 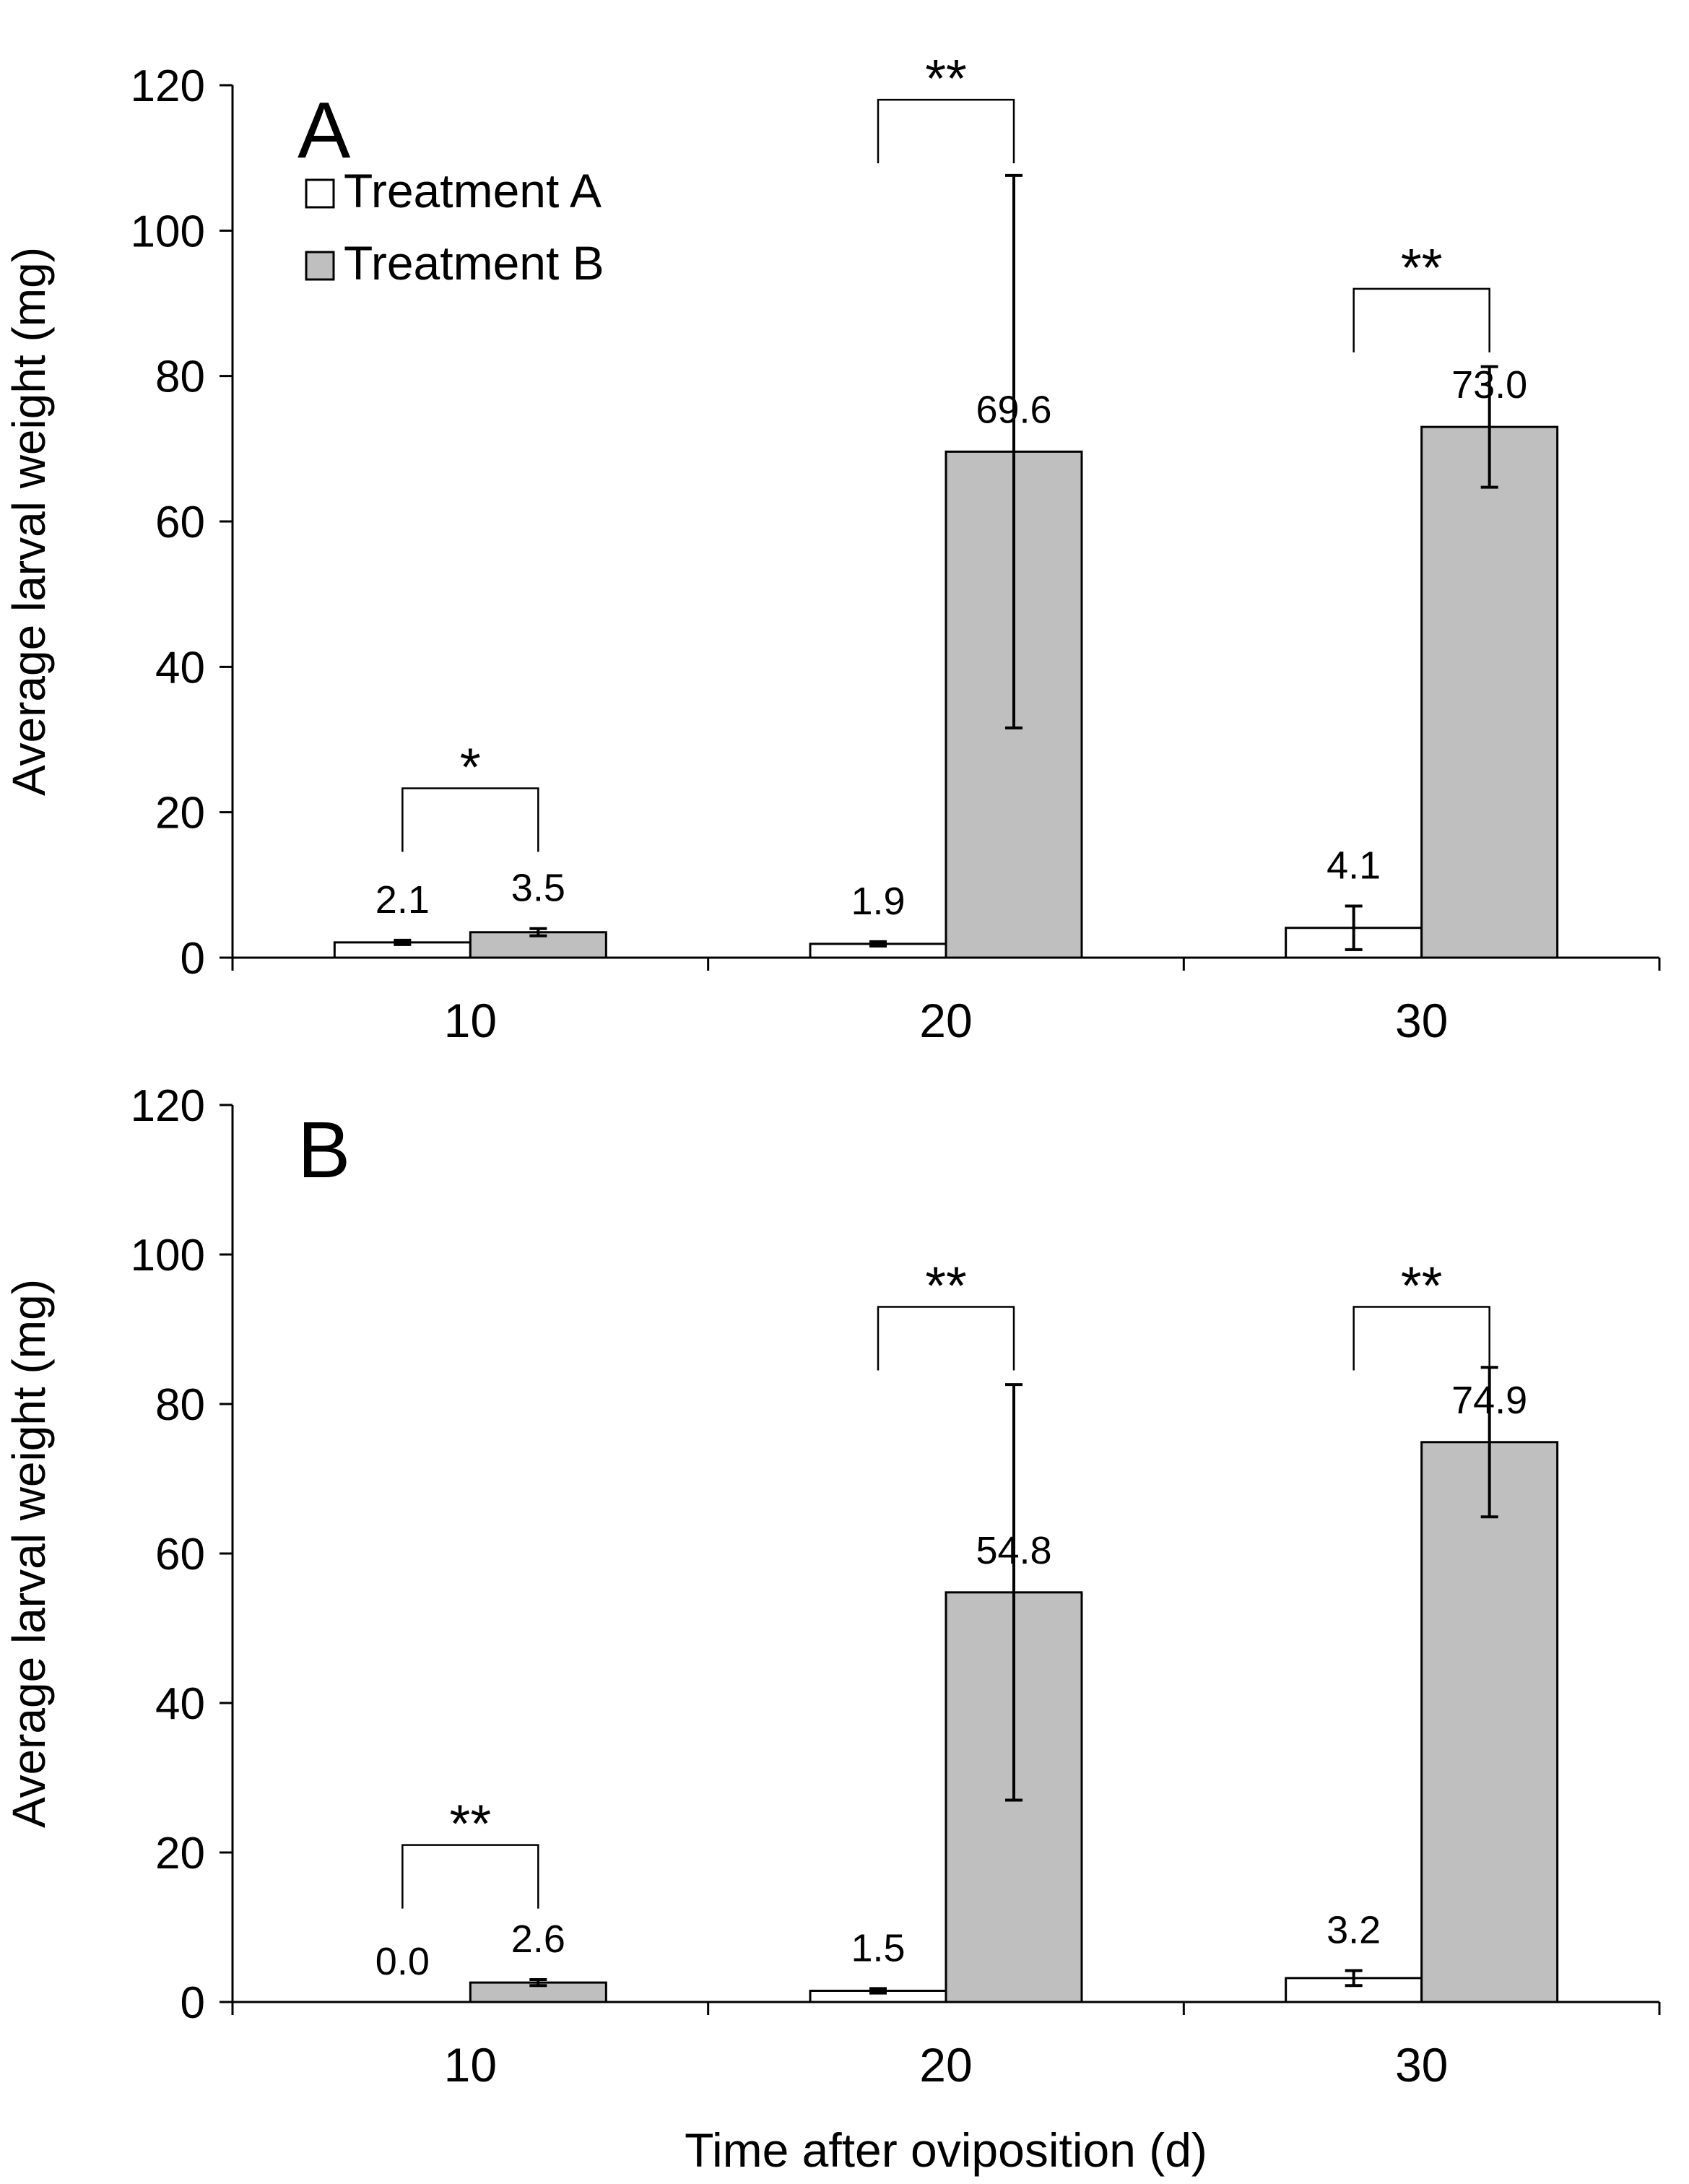 I want to click on data-label: 2.1, so click(x=403, y=900).